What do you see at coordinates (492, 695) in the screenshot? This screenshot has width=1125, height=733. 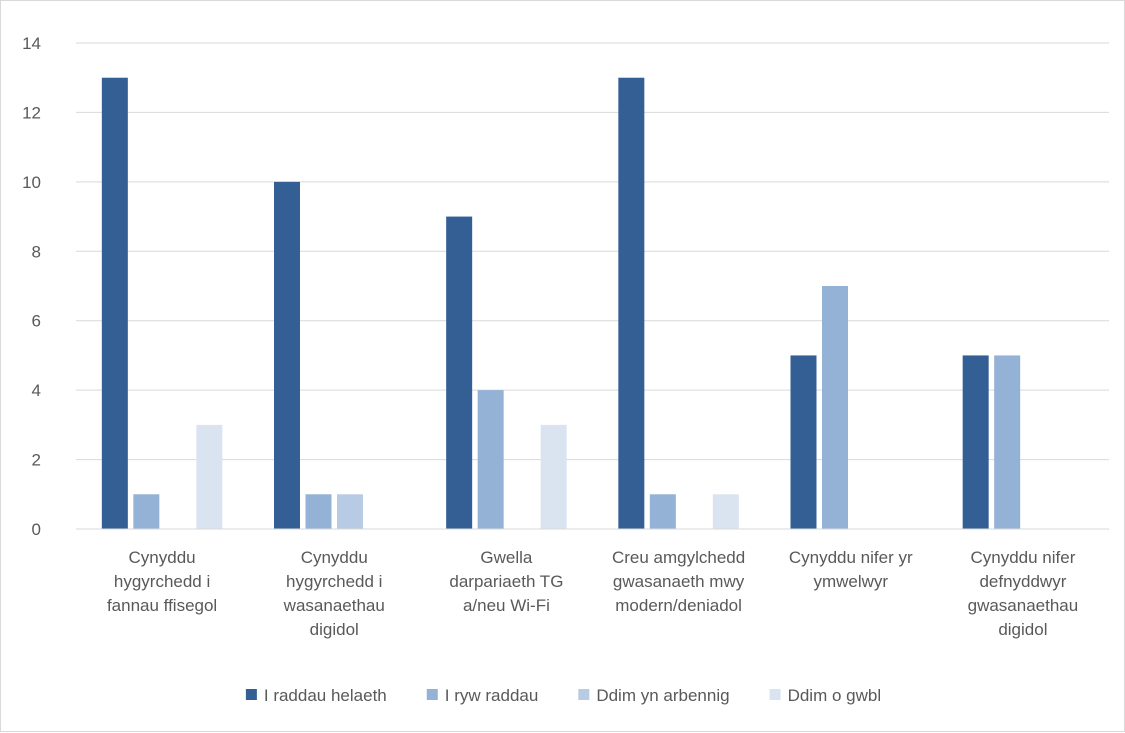 I see `legend-label: I ryw raddau` at bounding box center [492, 695].